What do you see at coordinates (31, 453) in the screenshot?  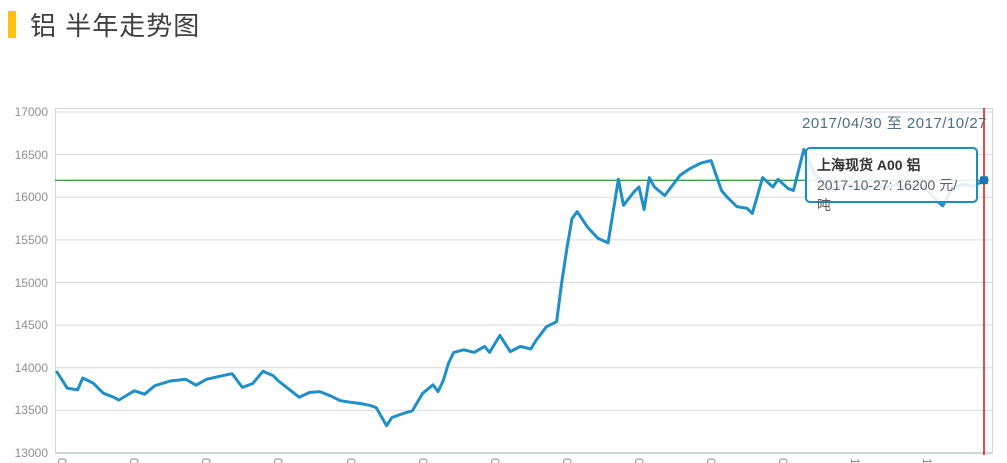 I see `y-axis-label: 13000` at bounding box center [31, 453].